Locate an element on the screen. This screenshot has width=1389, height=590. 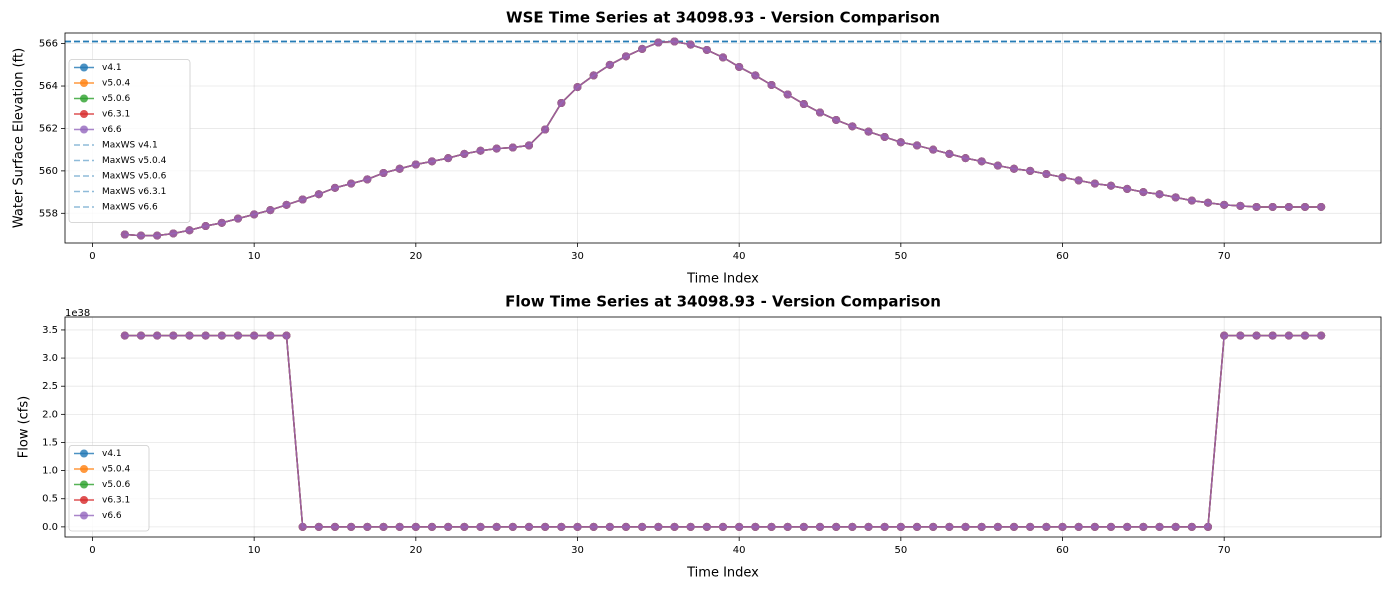
legend-label: v4.1 is located at coordinates (112, 454).